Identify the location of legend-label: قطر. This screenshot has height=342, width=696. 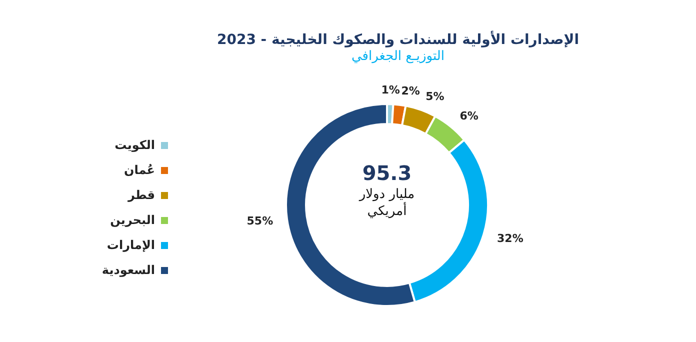
(141, 195).